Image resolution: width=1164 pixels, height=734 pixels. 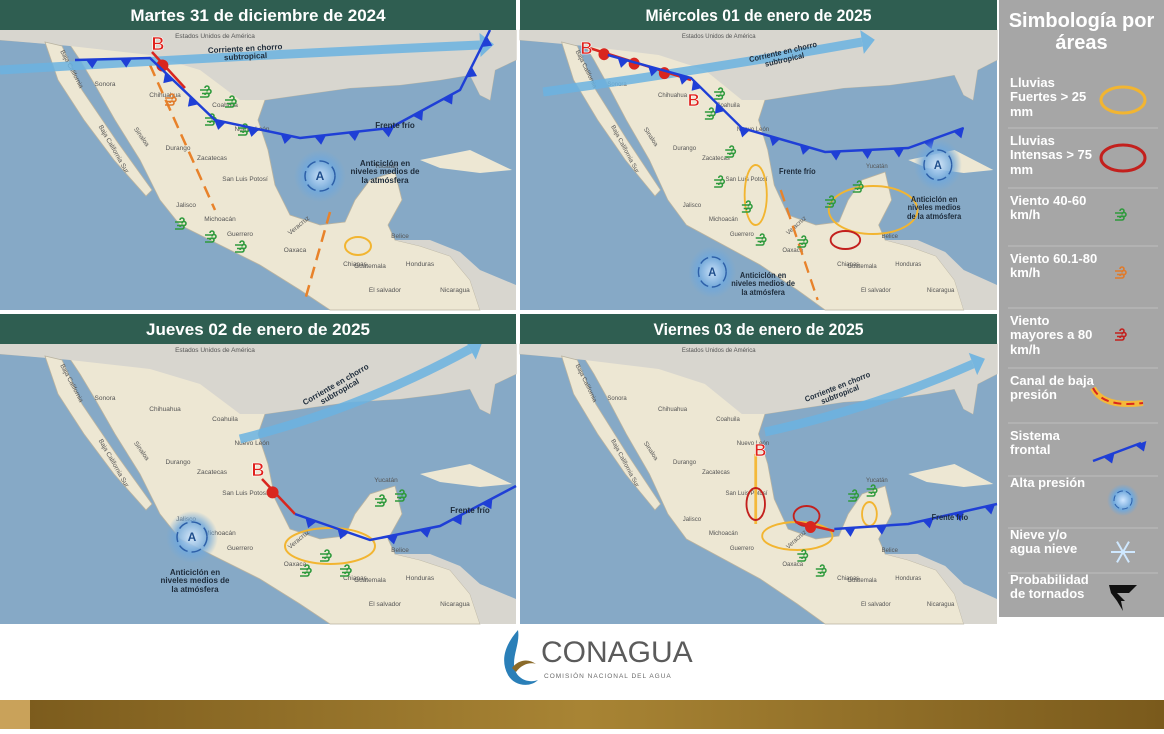 I want to click on panel-title: Martes 31 de diciembre de 2024, so click(x=258, y=15).